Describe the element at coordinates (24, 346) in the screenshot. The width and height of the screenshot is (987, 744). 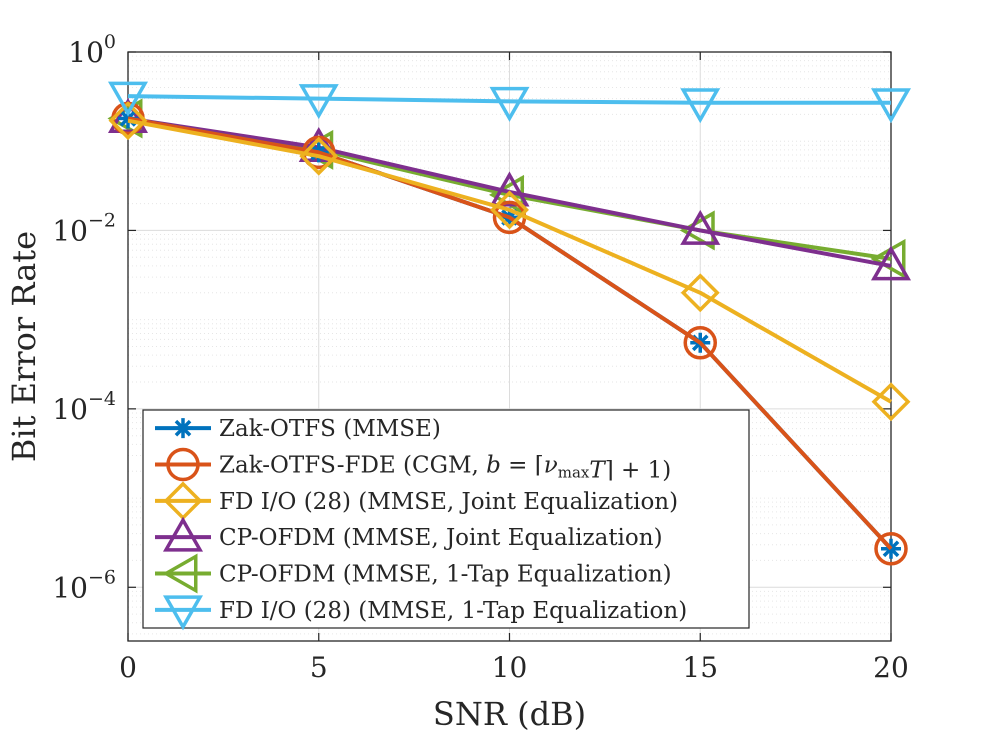
I see `y-axis-label: Bit Error Rate` at that location.